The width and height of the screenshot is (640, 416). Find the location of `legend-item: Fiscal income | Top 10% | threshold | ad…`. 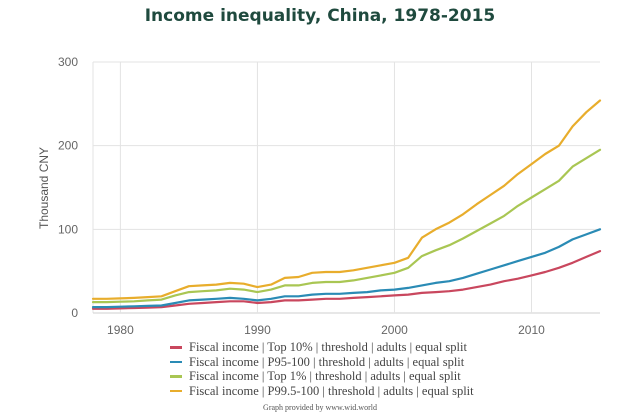

legend-item: Fiscal income | Top 10% | threshold | ad… is located at coordinates (322, 347).